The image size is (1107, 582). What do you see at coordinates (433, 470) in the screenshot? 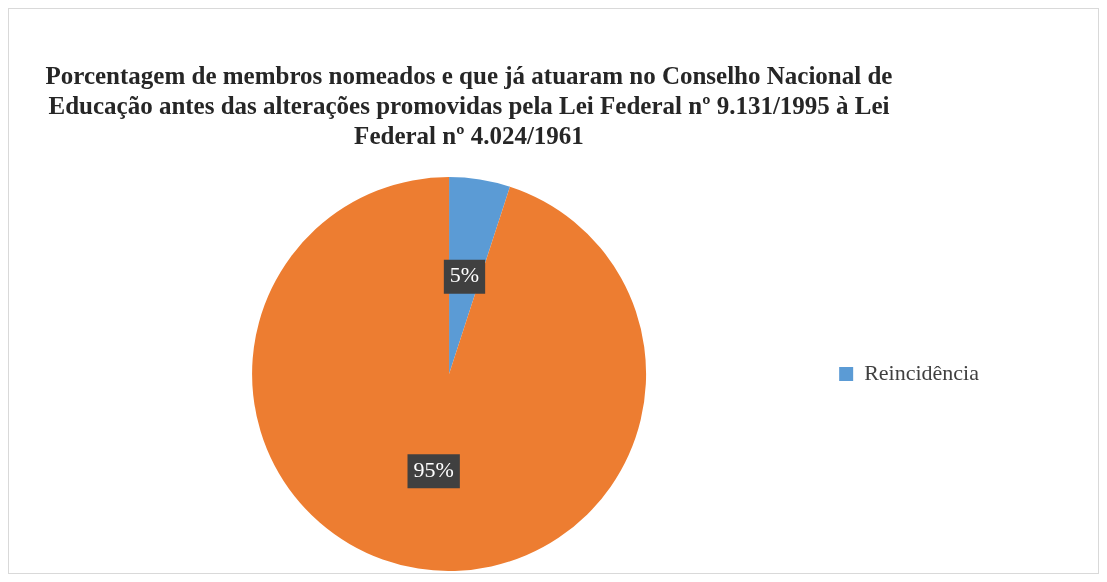
I see `data-label: 95%` at bounding box center [433, 470].